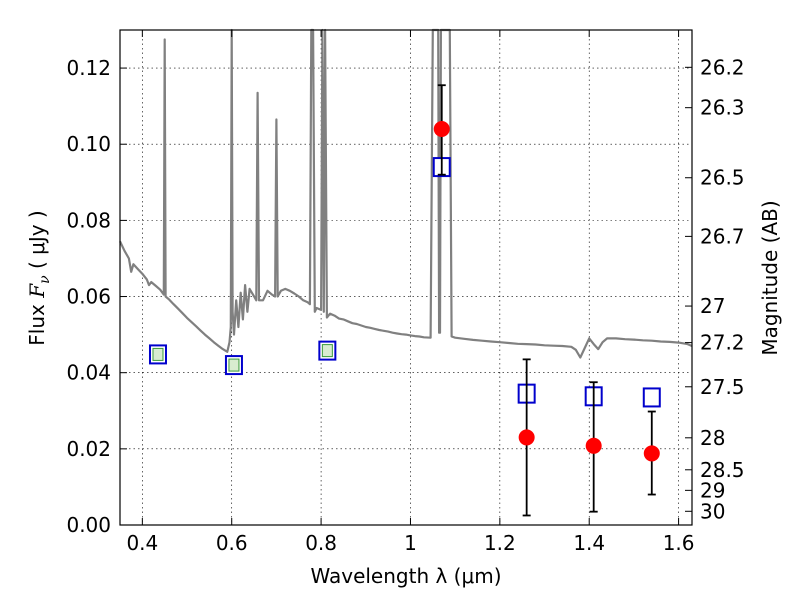 This screenshot has width=800, height=600. What do you see at coordinates (410, 543) in the screenshot?
I see `x-tick-label: 1` at bounding box center [410, 543].